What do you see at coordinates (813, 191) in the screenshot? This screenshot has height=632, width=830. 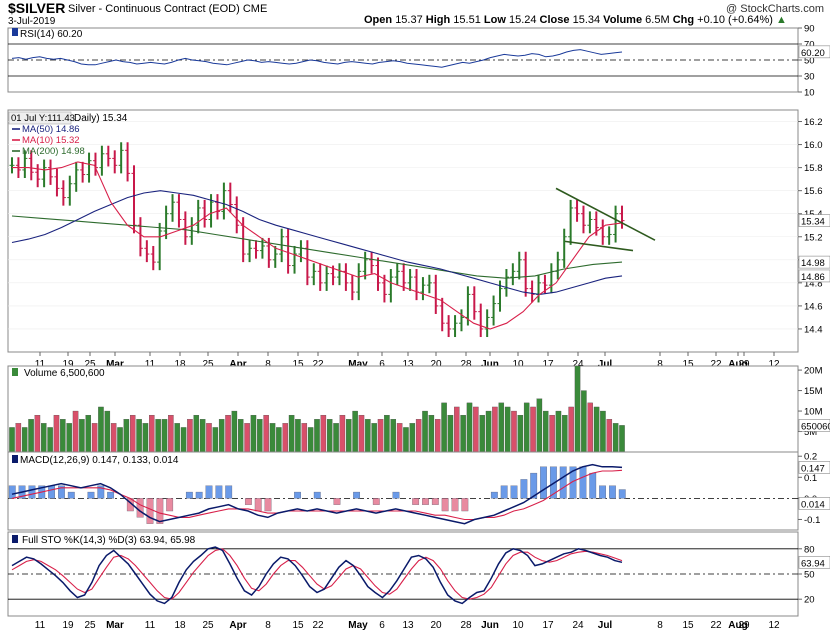 I see `price-ytick-label-3: 15.6` at bounding box center [813, 191].